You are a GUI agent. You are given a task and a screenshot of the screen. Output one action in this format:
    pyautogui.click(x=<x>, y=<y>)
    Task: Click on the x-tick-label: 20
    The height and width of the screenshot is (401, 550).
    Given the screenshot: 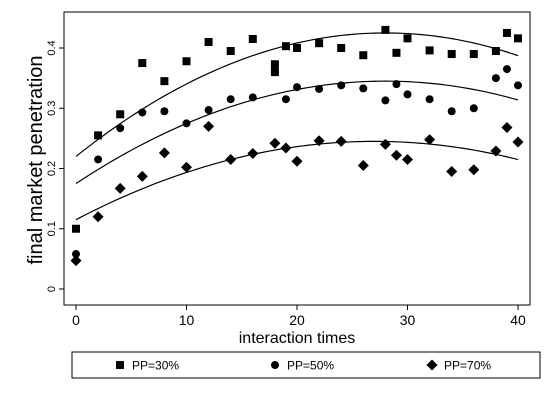 What is the action you would take?
    pyautogui.click(x=297, y=320)
    